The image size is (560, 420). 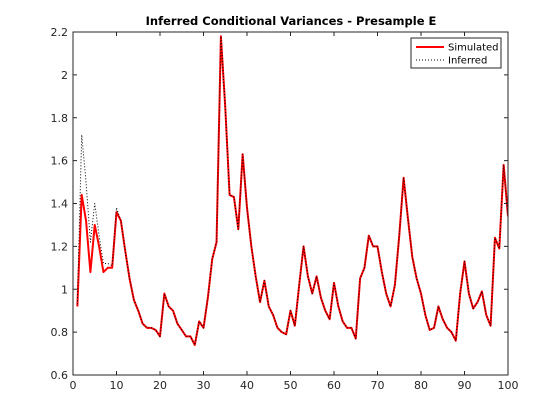 What do you see at coordinates (64, 75) in the screenshot?
I see `y-tick-label: 2` at bounding box center [64, 75].